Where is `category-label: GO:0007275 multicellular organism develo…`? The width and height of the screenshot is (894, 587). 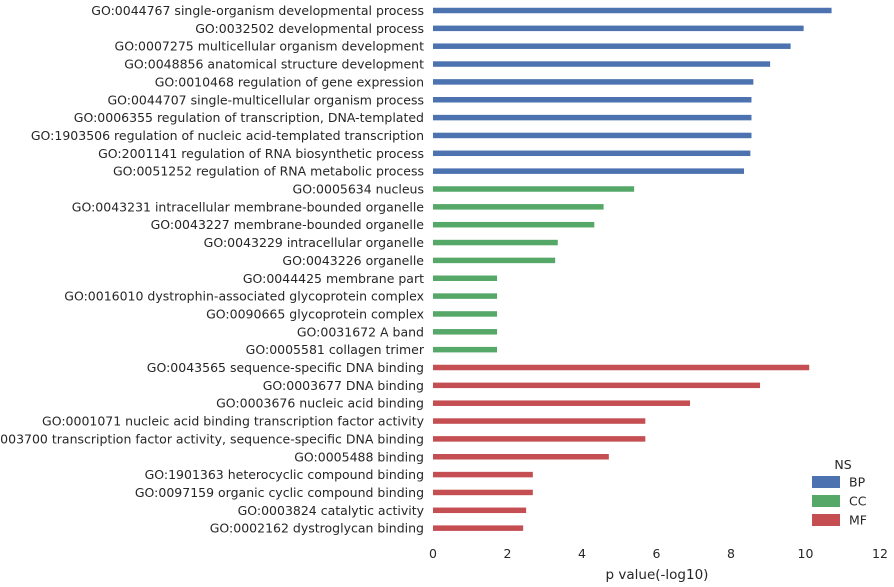
category-label: GO:0007275 multicellular organism develo… is located at coordinates (270, 46).